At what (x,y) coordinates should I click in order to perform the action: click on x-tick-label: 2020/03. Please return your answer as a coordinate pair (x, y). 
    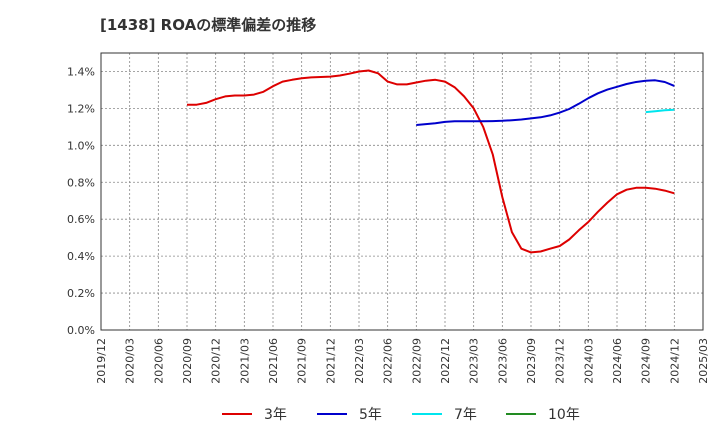
    Looking at the image, I should click on (130, 361).